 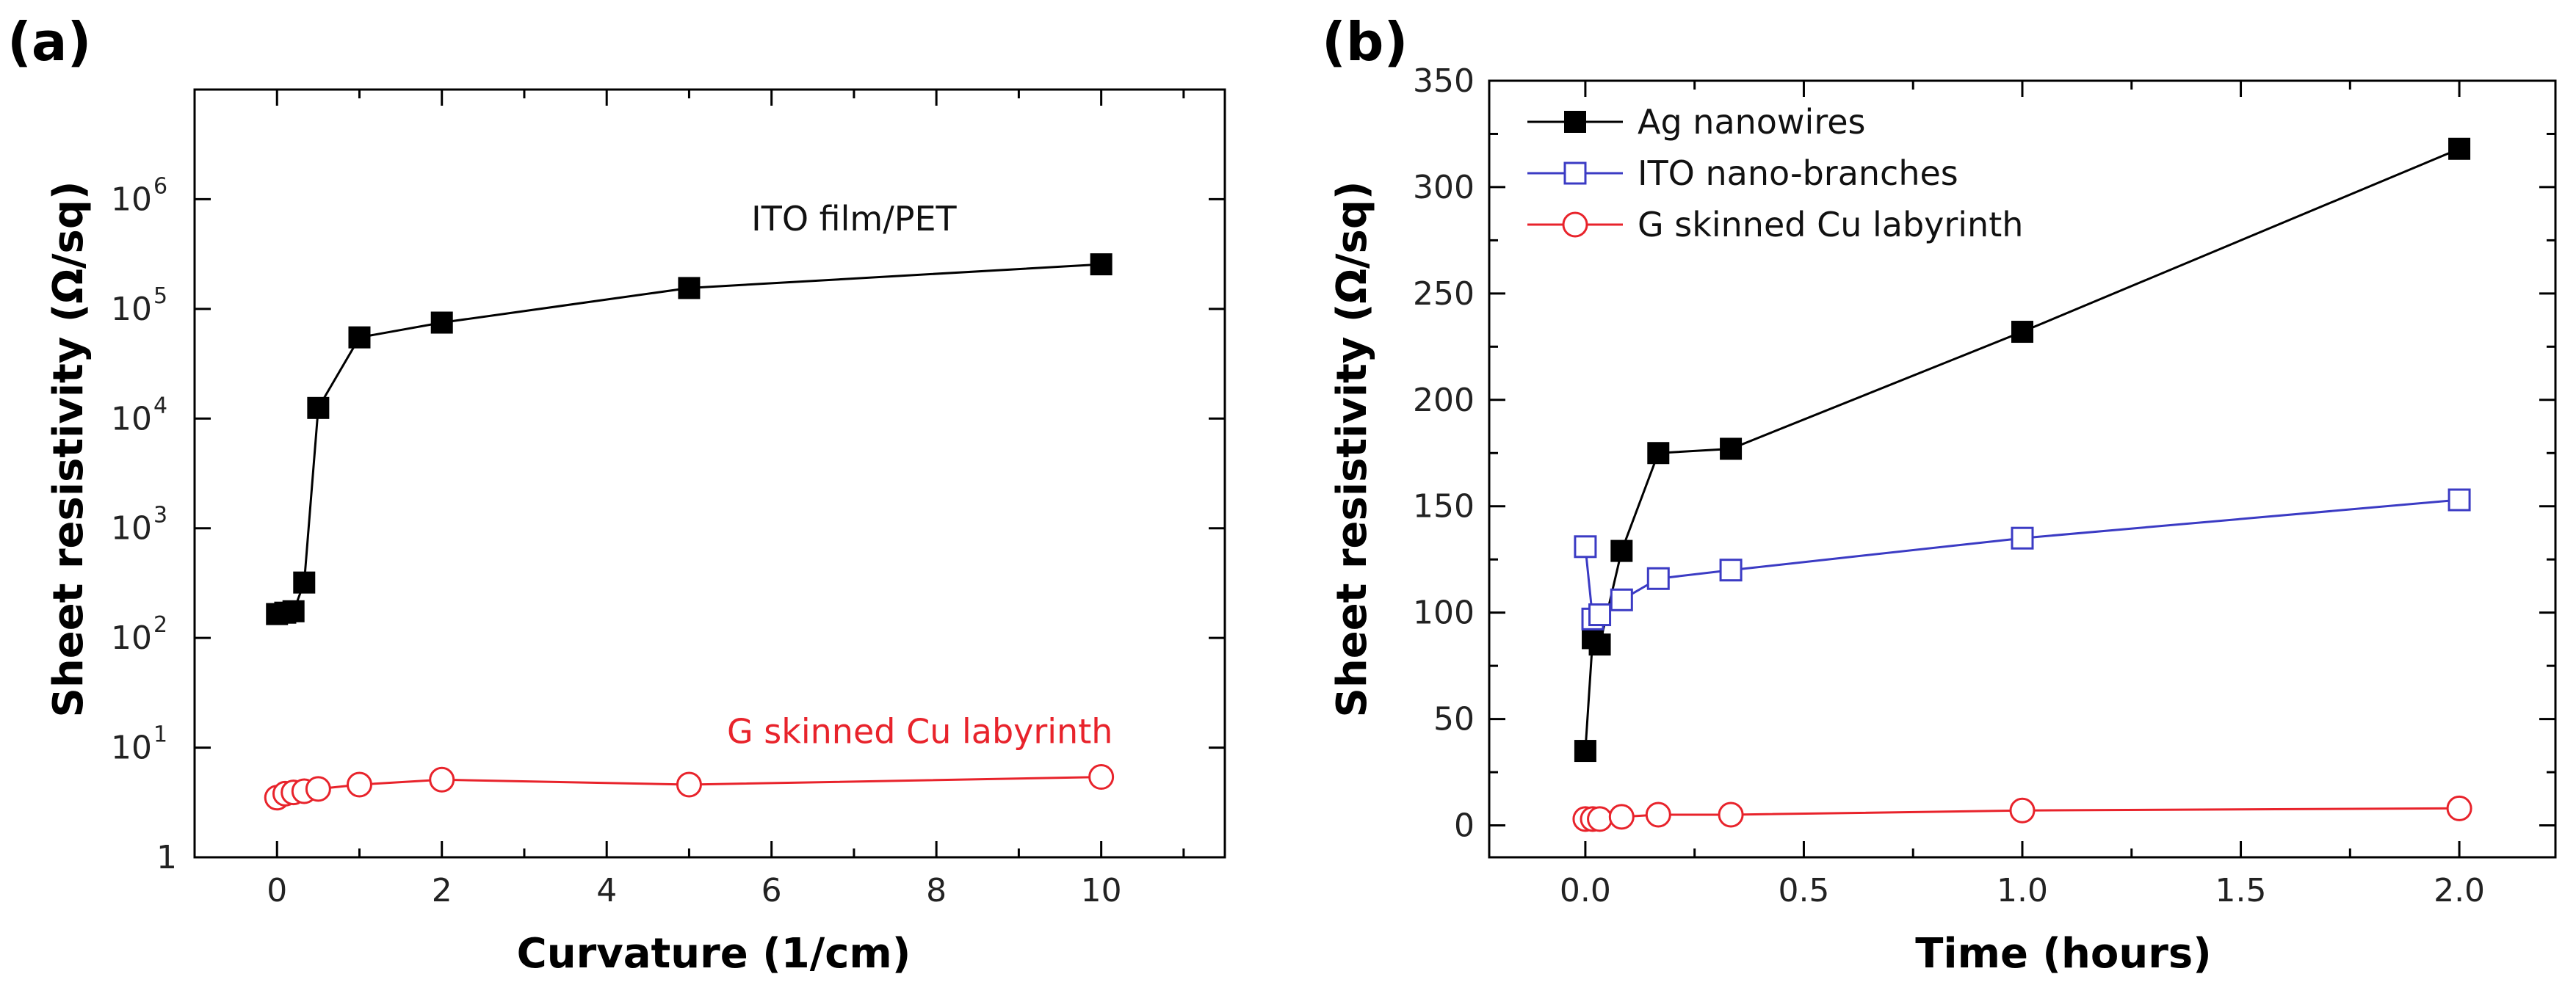 What do you see at coordinates (277, 890) in the screenshot?
I see `x-tick-label: 0` at bounding box center [277, 890].